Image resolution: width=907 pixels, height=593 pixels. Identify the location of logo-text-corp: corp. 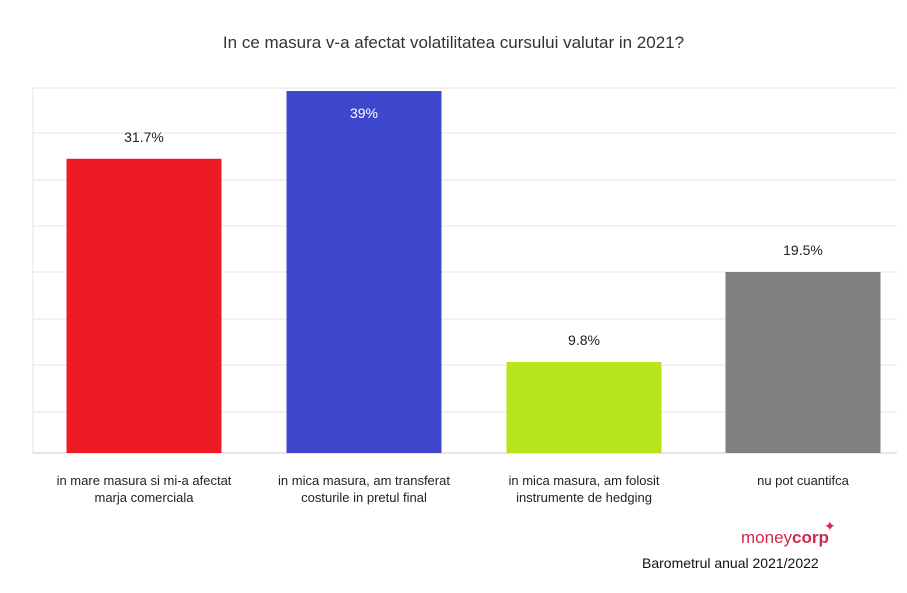
(810, 537).